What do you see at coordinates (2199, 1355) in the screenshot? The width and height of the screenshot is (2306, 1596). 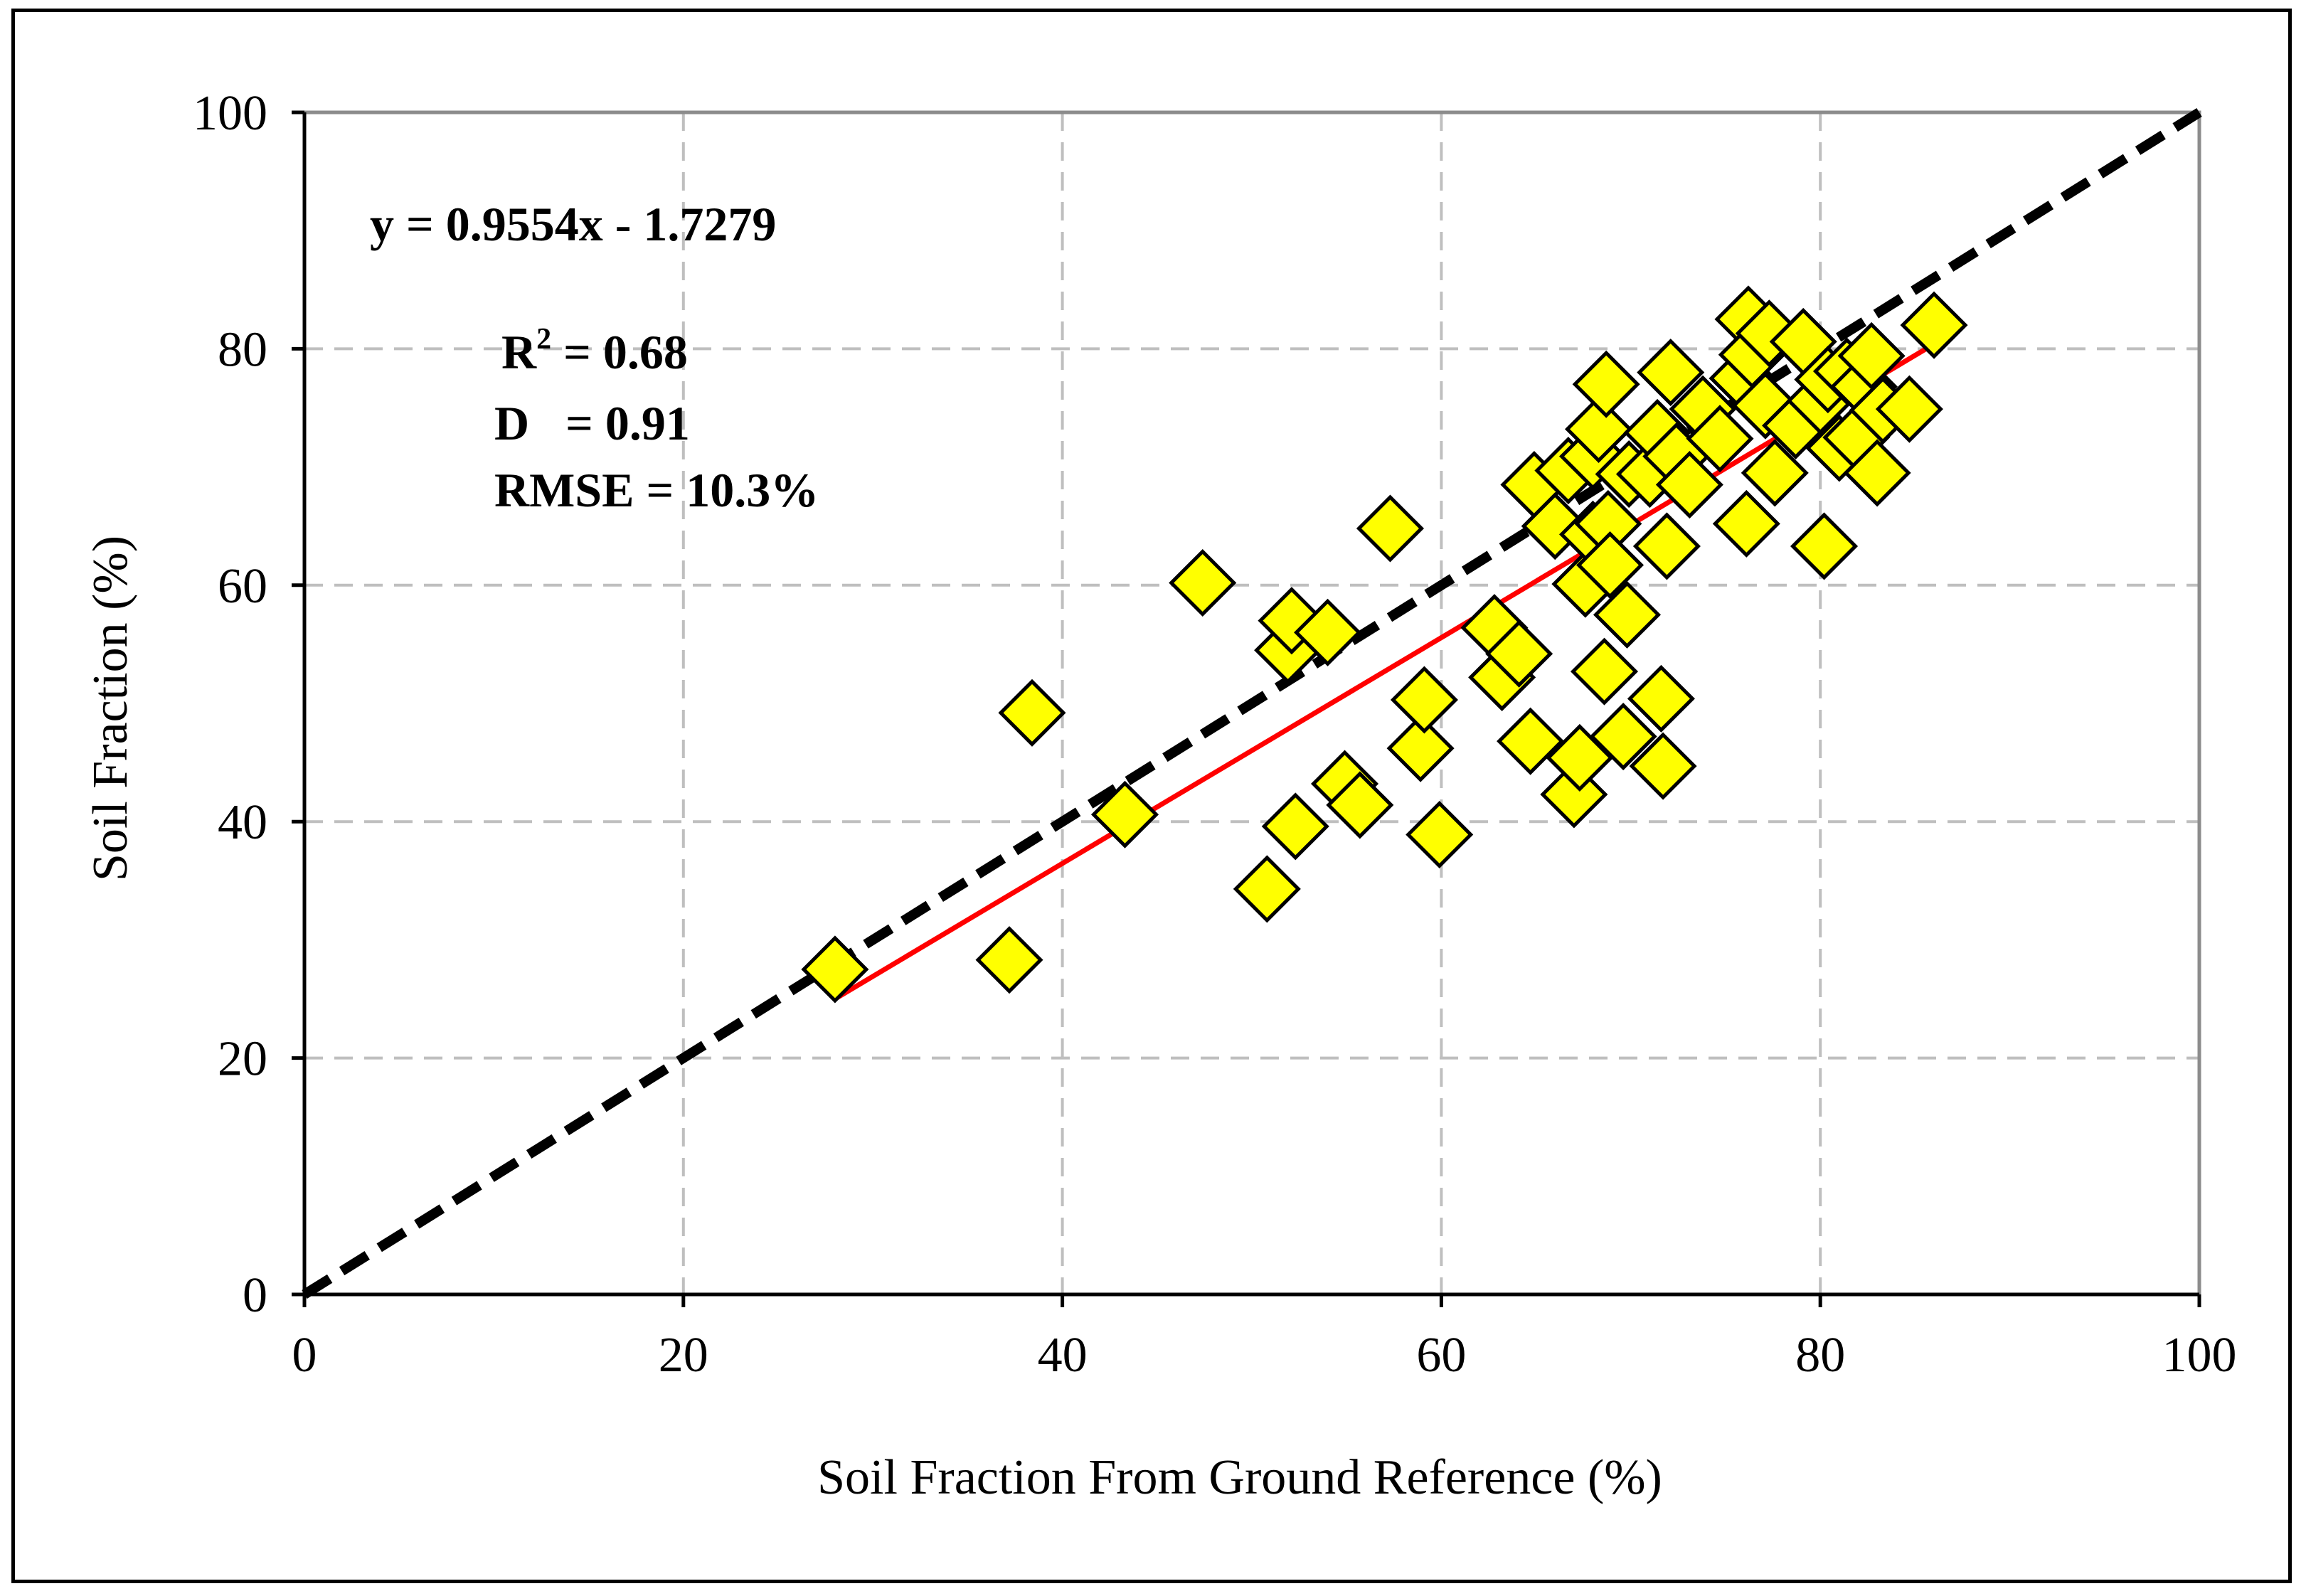 I see `x-tick-label: 100` at bounding box center [2199, 1355].